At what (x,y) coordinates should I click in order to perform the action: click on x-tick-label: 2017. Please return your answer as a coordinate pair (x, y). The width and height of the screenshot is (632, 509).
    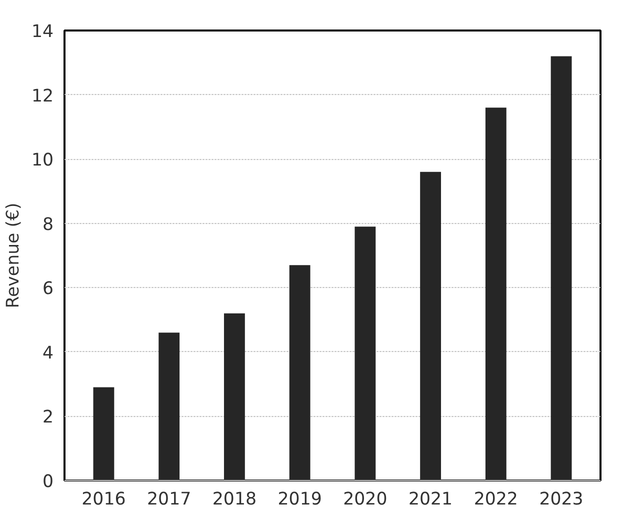
    Looking at the image, I should click on (169, 499).